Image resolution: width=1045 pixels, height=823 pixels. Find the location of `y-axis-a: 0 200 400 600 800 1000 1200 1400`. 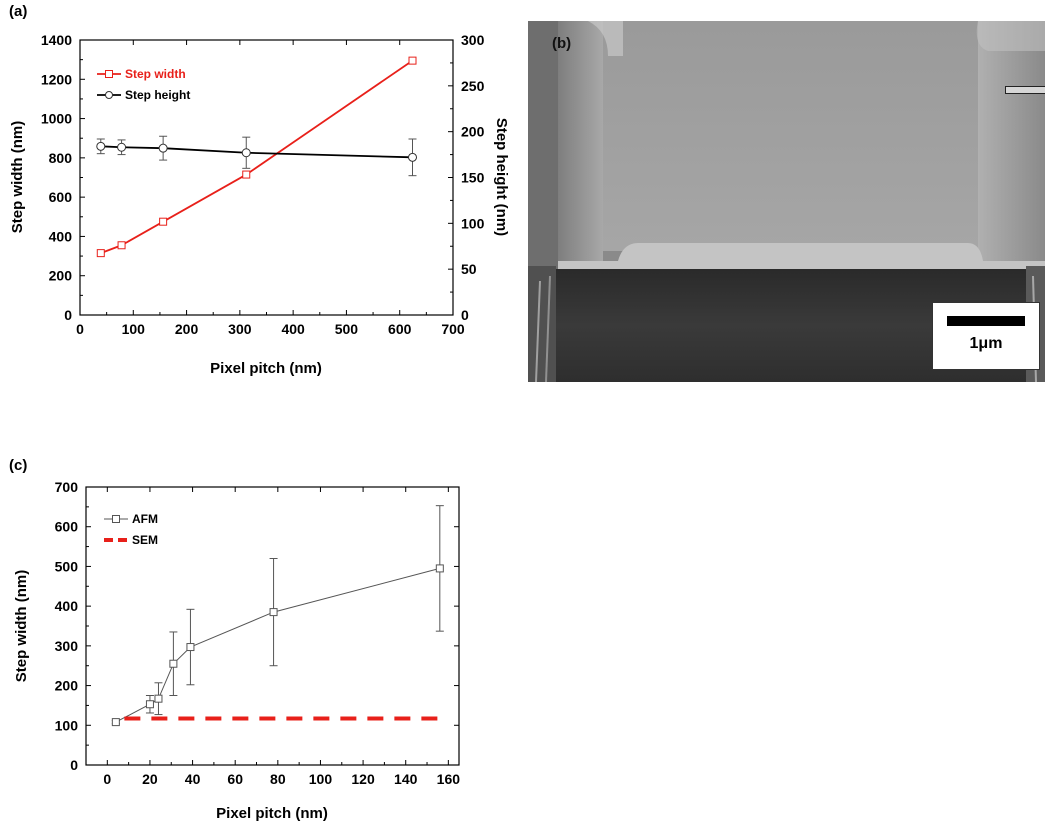

y-axis-a: 0 200 400 600 800 1000 1200 1400 is located at coordinates (63, 177).